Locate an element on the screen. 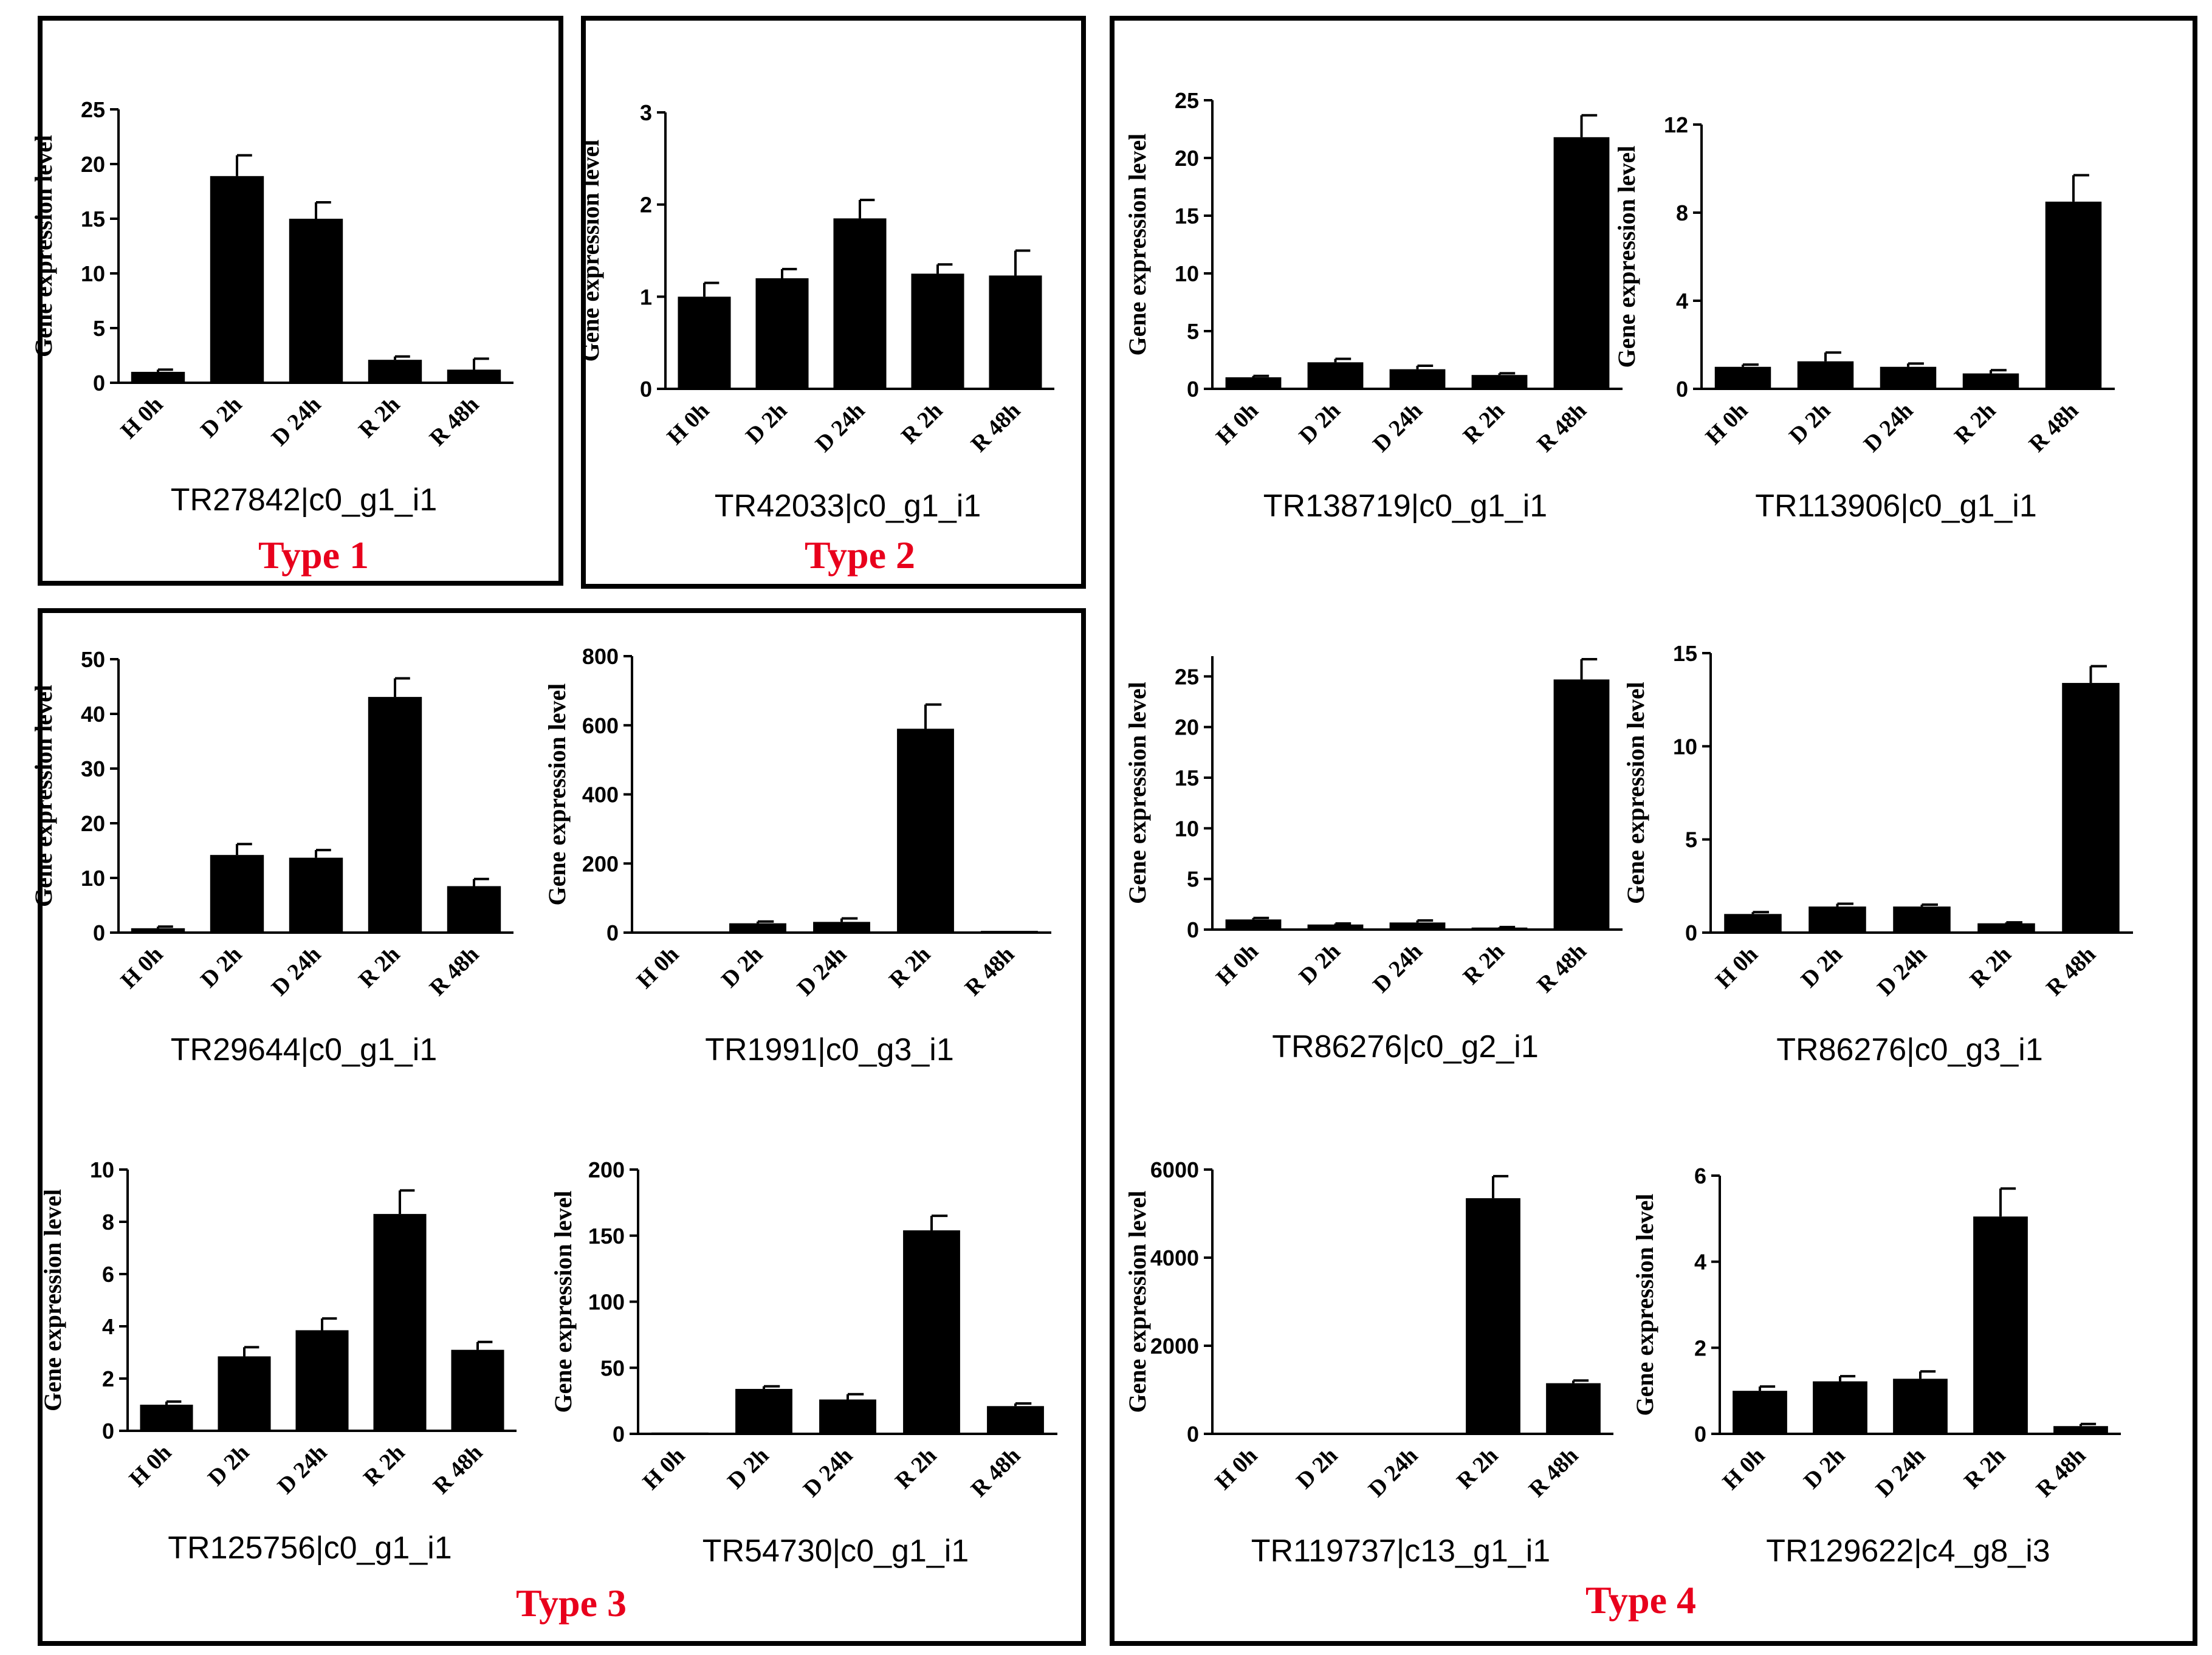 This screenshot has height=1655, width=2212. y-tick-label: 40 is located at coordinates (93, 715).